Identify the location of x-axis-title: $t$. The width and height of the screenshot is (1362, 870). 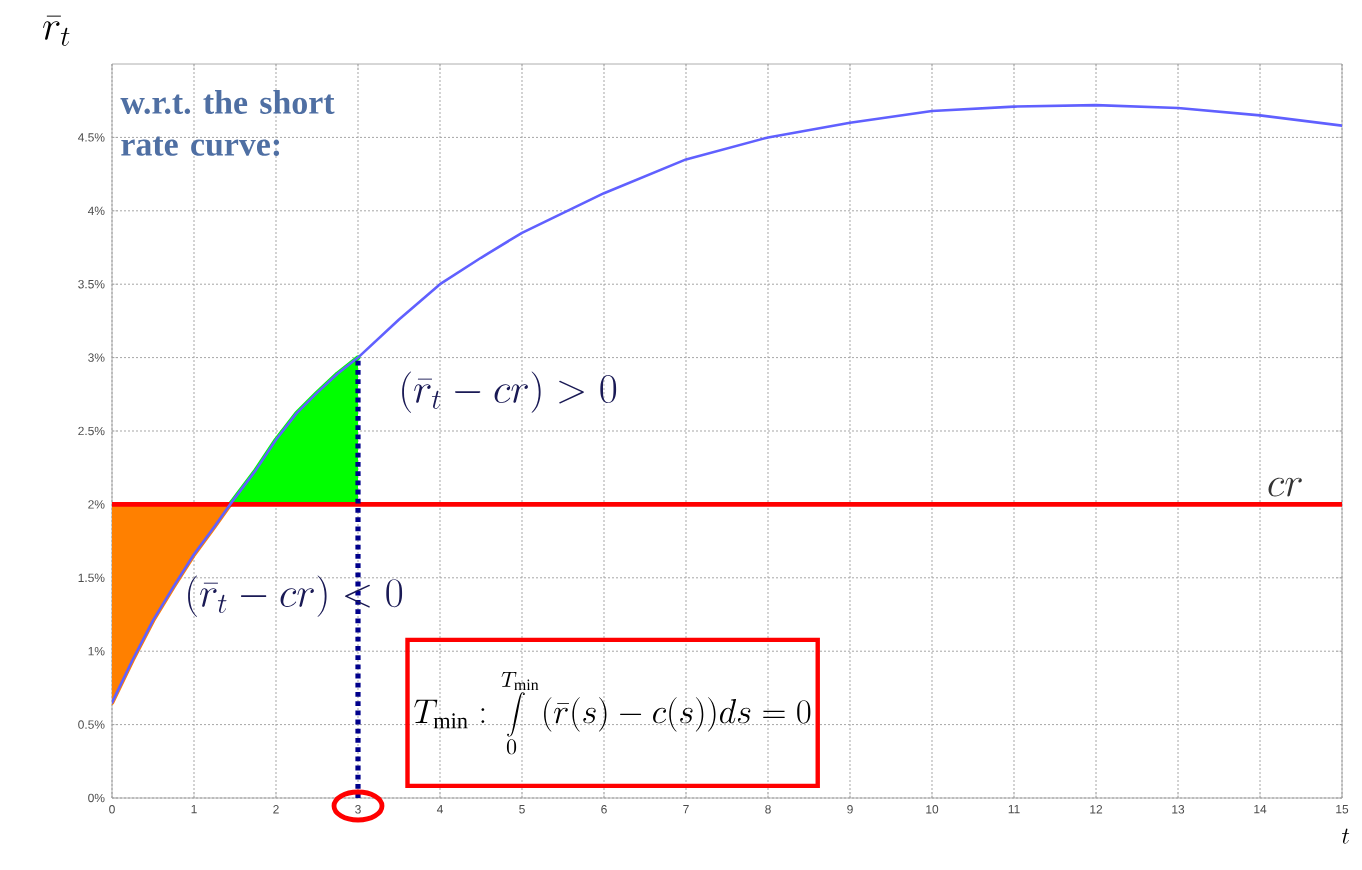
(1346, 836).